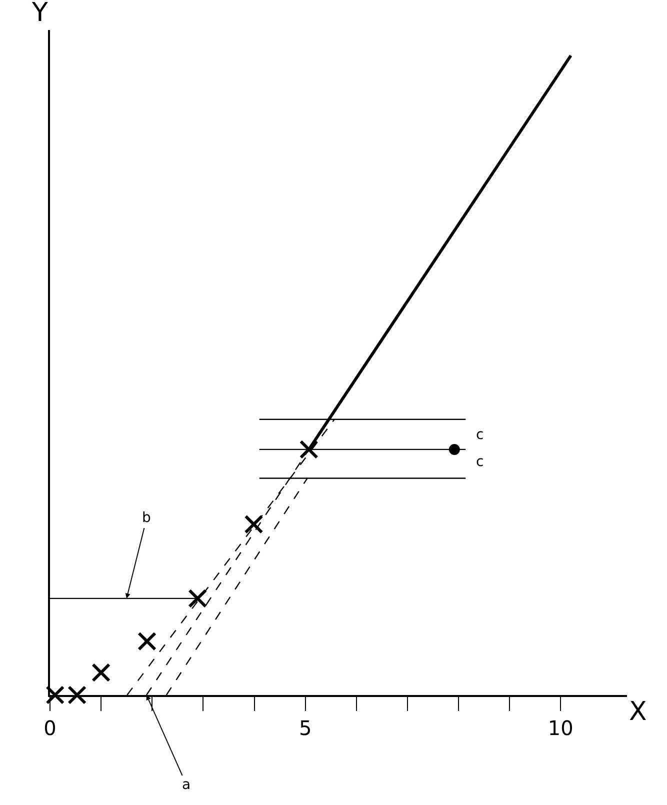  I want to click on x-tick-label: 0, so click(50, 728).